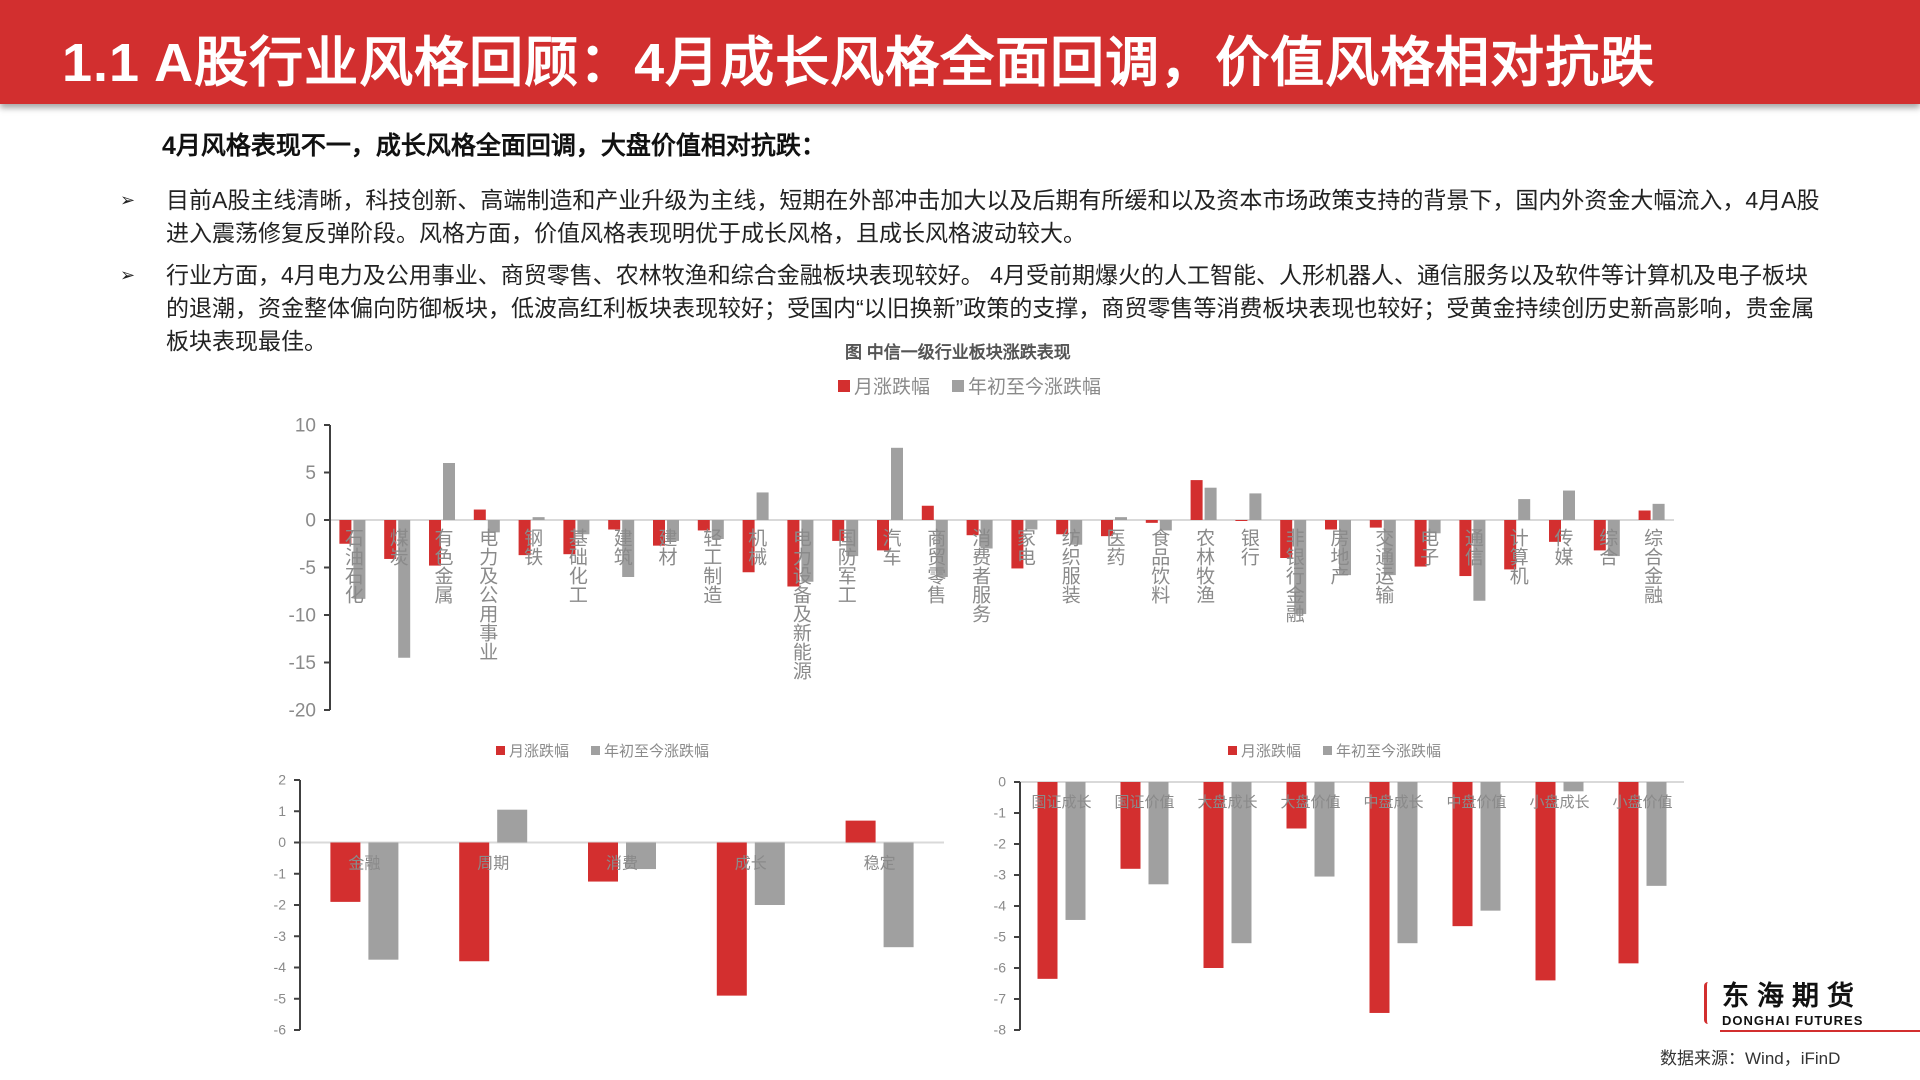 The image size is (1920, 1080). Describe the element at coordinates (1114, 547) in the screenshot. I see `category-label: 医药` at that location.